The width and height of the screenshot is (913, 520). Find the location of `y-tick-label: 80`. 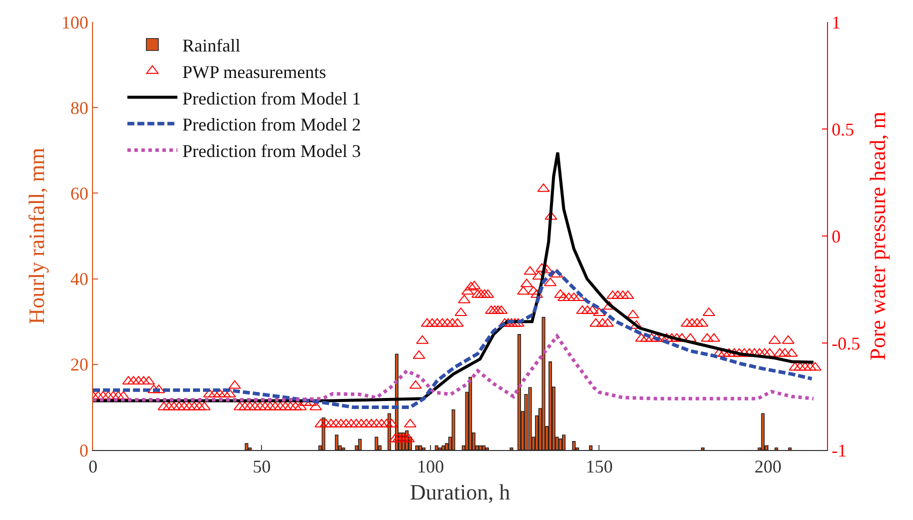

y-tick-label: 80 is located at coordinates (79, 108).